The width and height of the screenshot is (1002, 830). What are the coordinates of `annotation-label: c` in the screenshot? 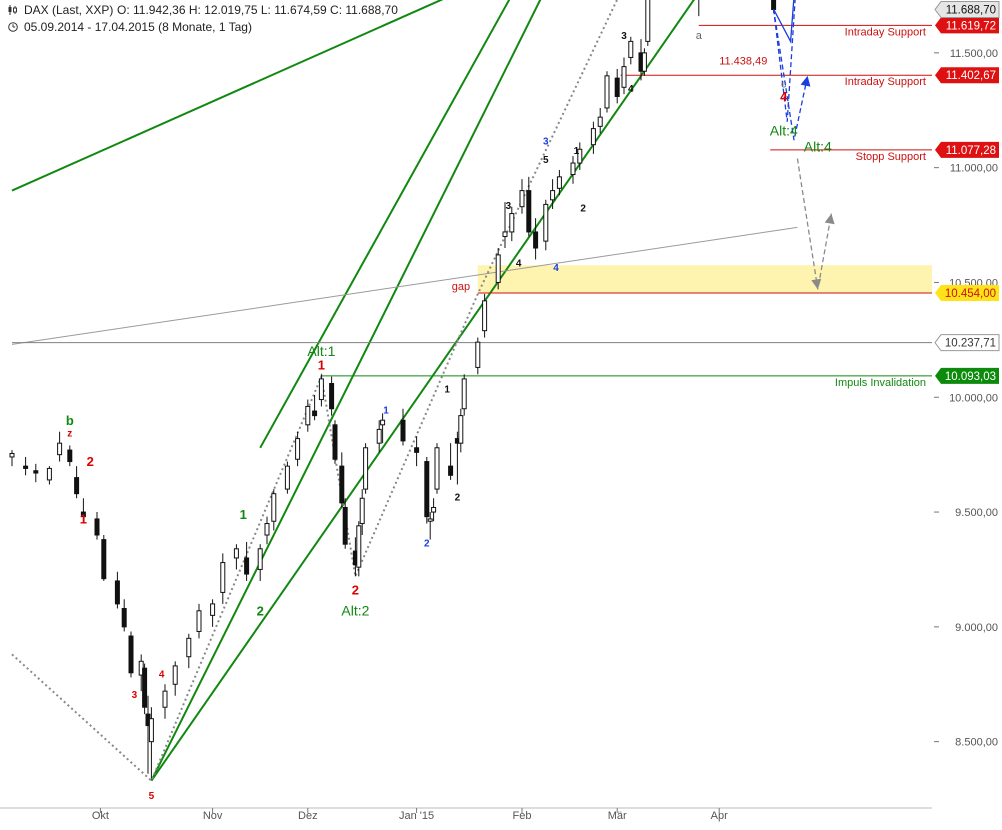 It's located at (784, 84).